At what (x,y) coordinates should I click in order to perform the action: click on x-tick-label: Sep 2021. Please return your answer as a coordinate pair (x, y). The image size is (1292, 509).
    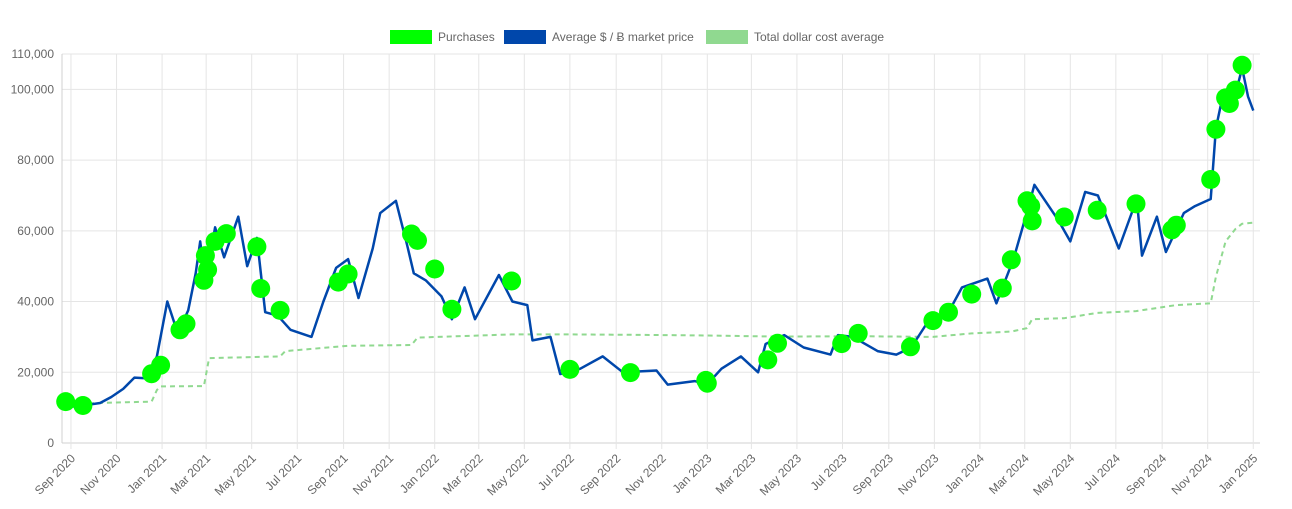
    Looking at the image, I should click on (327, 474).